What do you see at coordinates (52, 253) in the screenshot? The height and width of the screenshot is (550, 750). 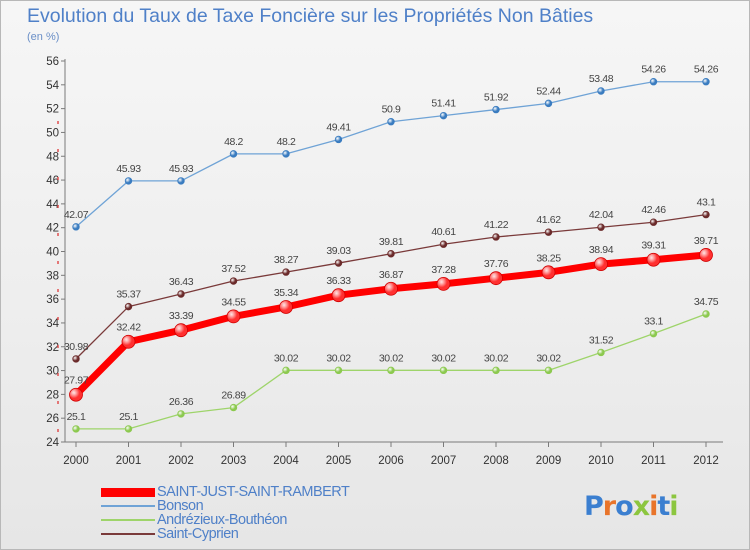 I see `y-tick-label: 40` at bounding box center [52, 253].